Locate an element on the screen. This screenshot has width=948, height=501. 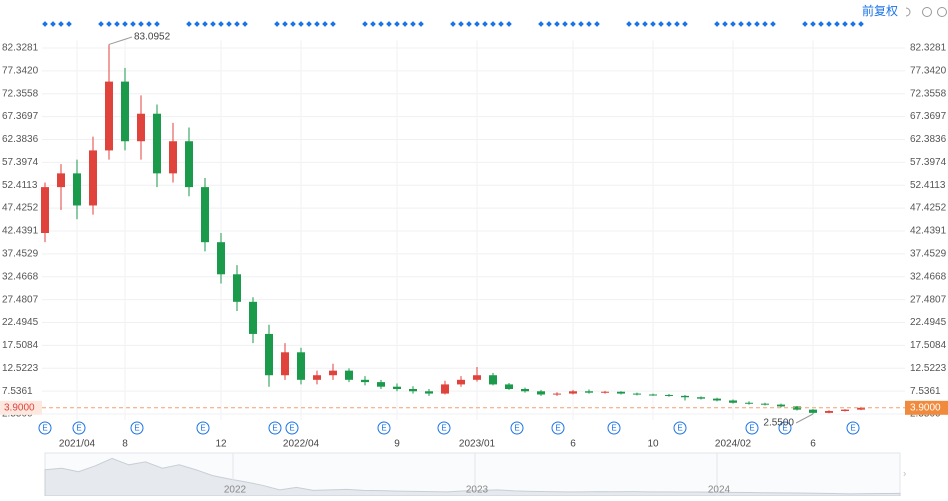
x-tick-label: 12 is located at coordinates (221, 444).